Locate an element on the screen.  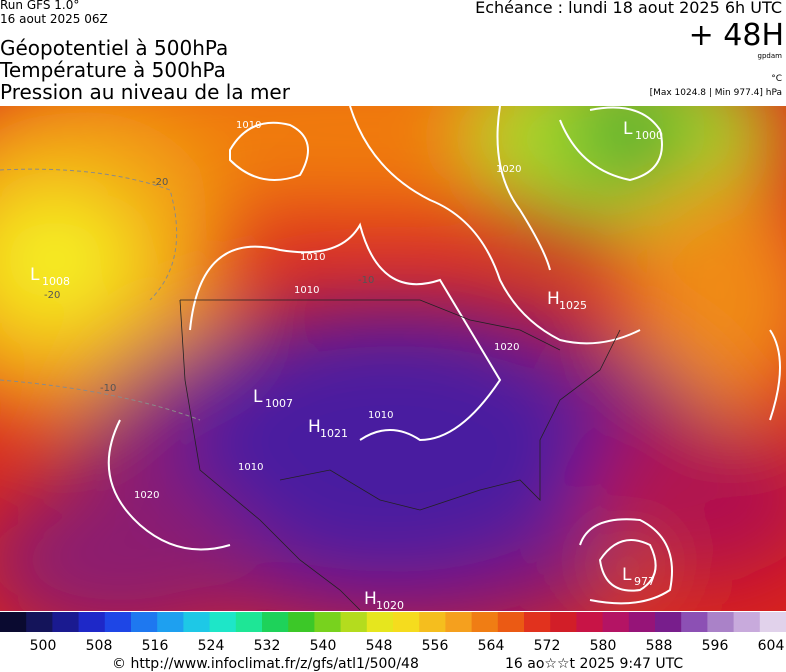
pressure-range: [Max 1024.8 | Min 977.4] hPa is located at coordinates (715, 93).